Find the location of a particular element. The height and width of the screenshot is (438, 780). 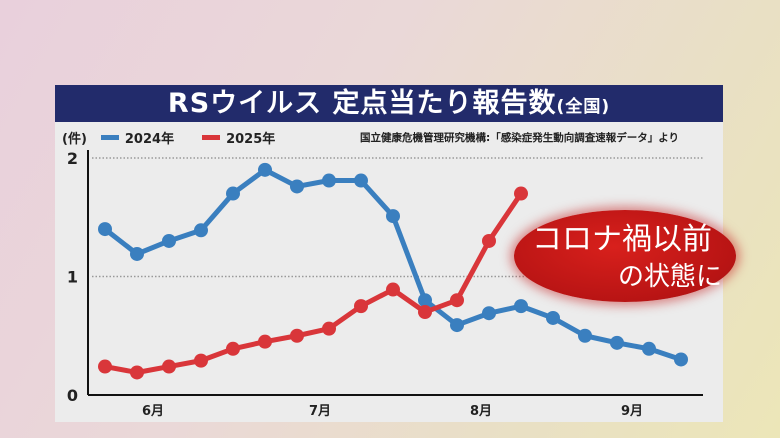

x-tick-label: 9月 is located at coordinates (632, 411).